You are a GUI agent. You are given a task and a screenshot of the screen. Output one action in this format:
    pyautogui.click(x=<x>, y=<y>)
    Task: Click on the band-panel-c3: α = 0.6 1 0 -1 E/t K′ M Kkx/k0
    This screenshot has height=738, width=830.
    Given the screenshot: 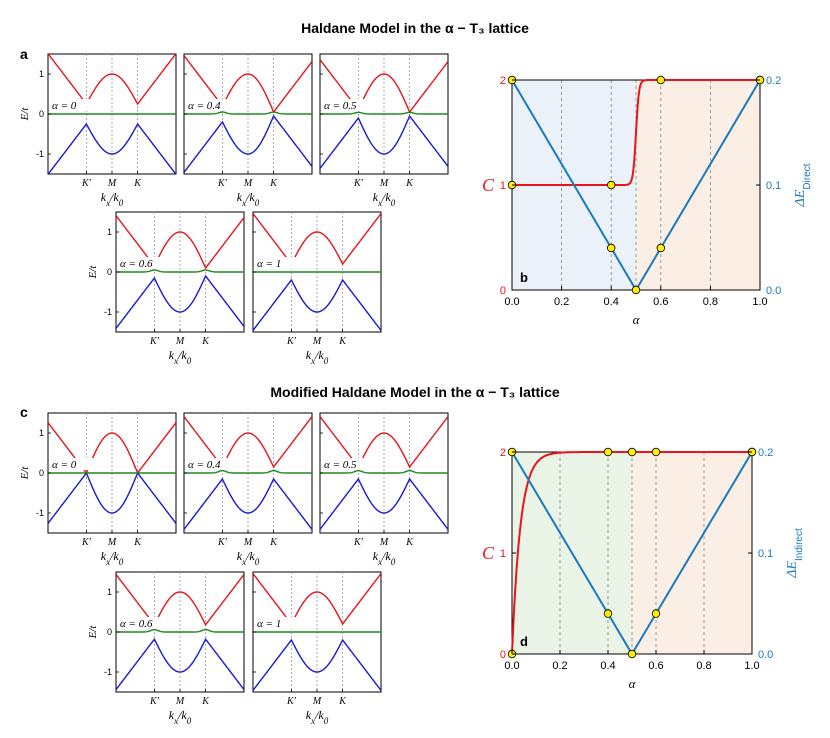 What is the action you would take?
    pyautogui.click(x=166, y=648)
    